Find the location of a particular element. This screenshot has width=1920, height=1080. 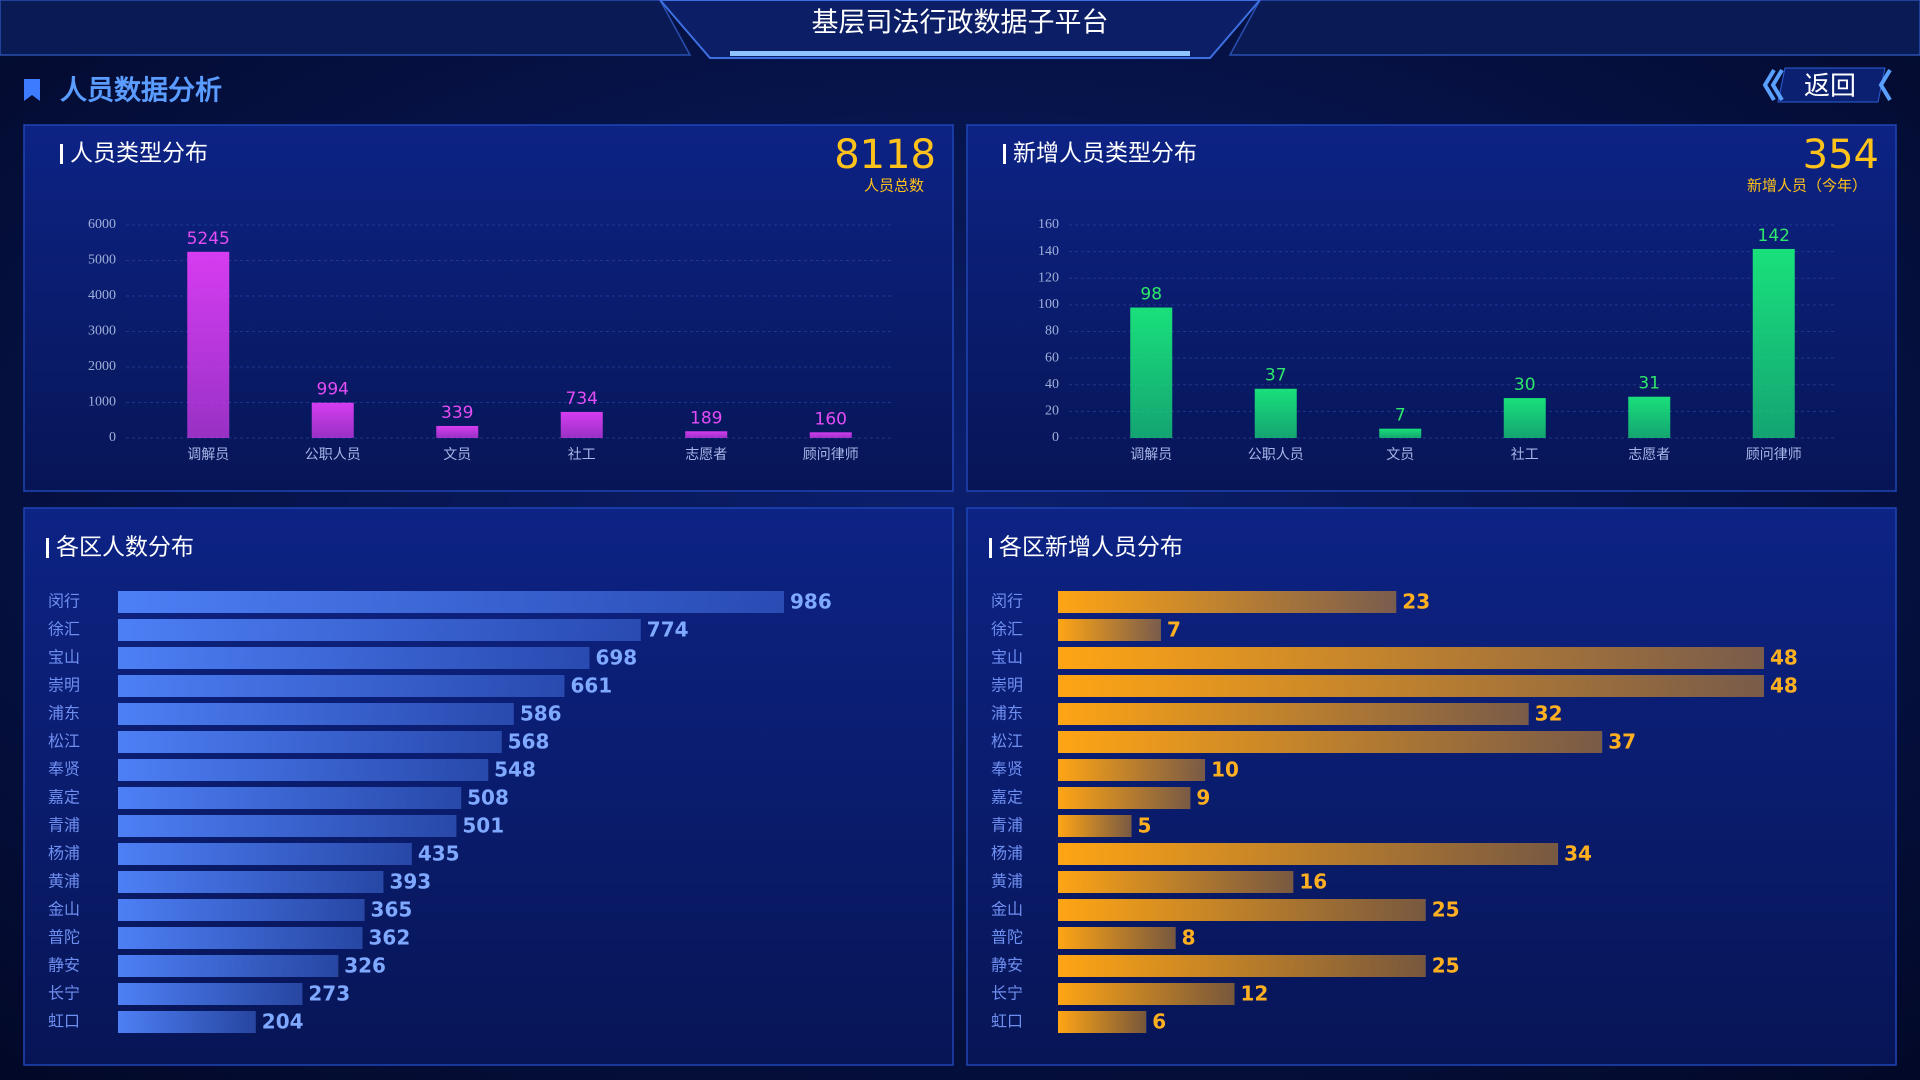

category-label: 杨浦 is located at coordinates (64, 853).